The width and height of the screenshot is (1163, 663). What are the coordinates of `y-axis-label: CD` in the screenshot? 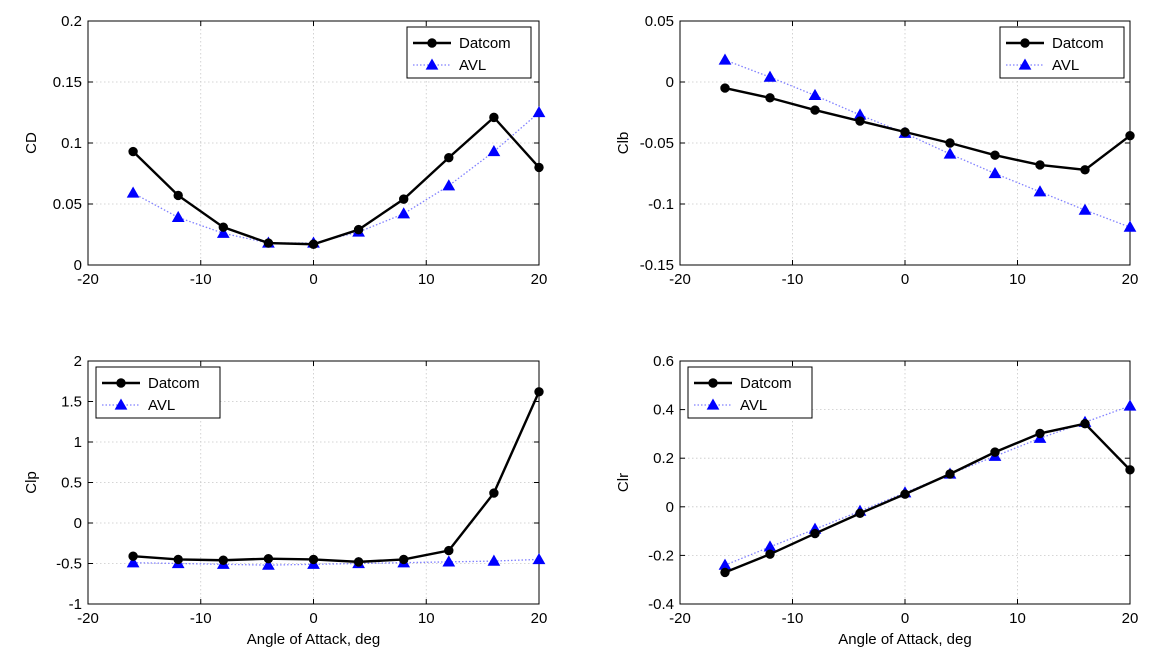 It's located at (31, 143).